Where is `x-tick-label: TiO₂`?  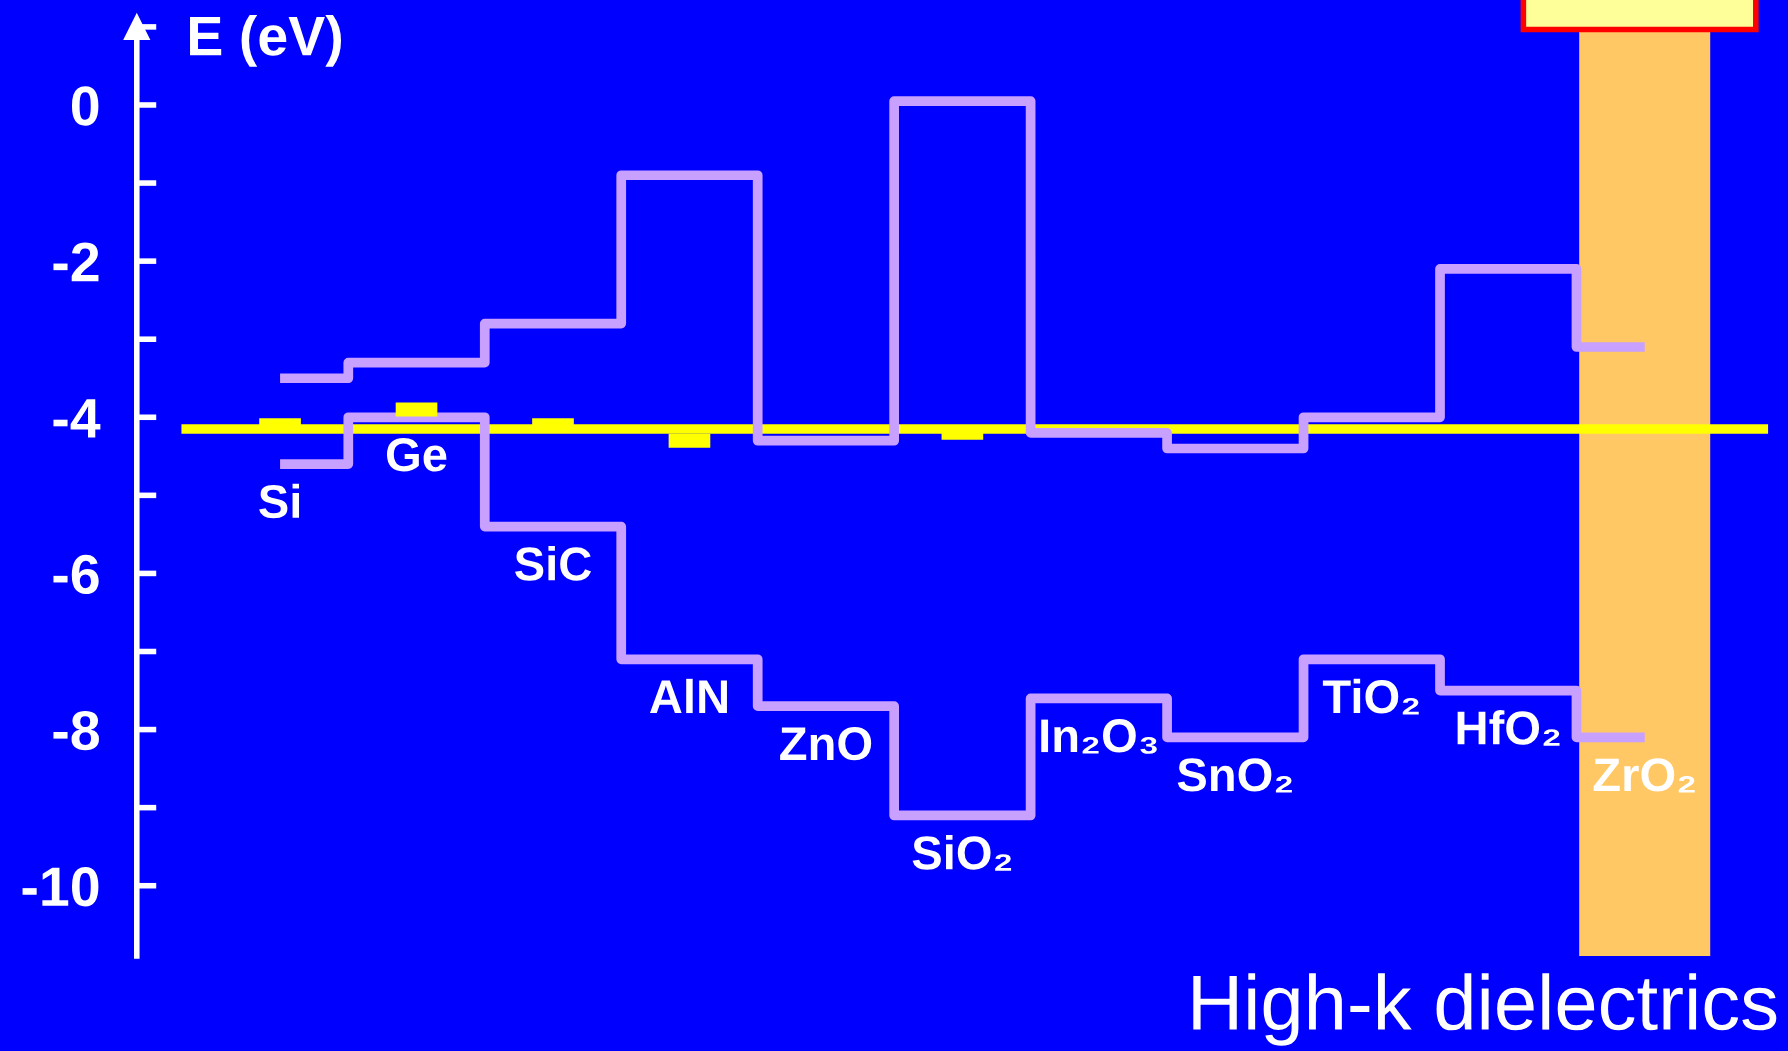 x-tick-label: TiO₂ is located at coordinates (1370, 696).